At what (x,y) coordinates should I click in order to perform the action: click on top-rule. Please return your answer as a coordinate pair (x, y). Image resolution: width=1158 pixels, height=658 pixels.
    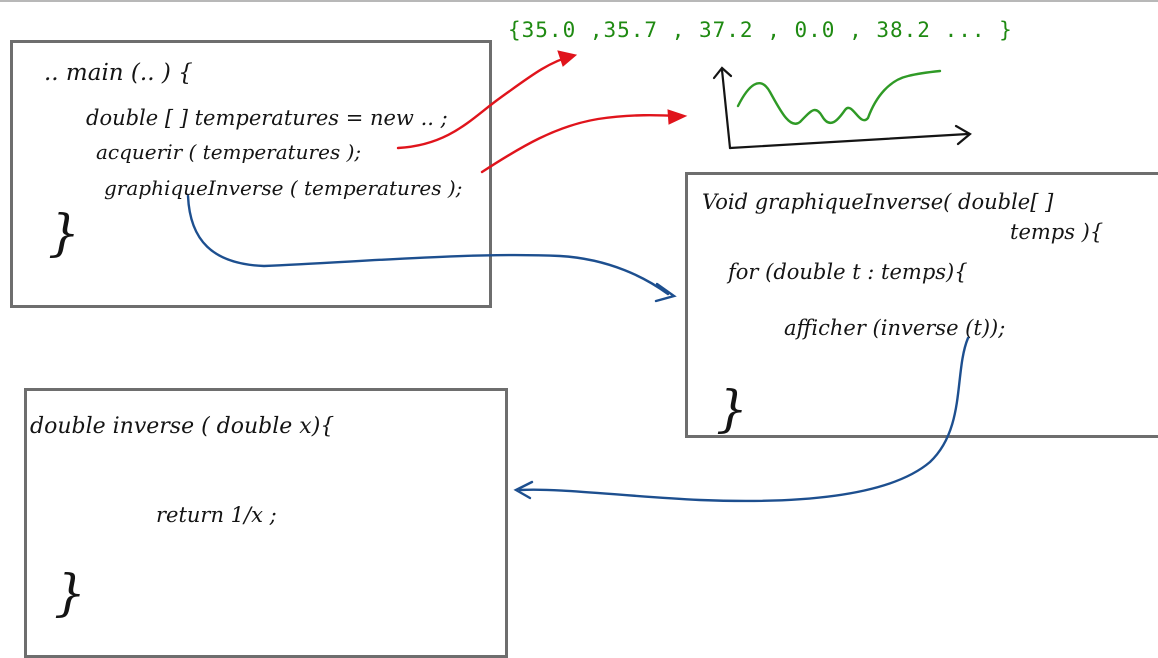
    Looking at the image, I should click on (579, 1).